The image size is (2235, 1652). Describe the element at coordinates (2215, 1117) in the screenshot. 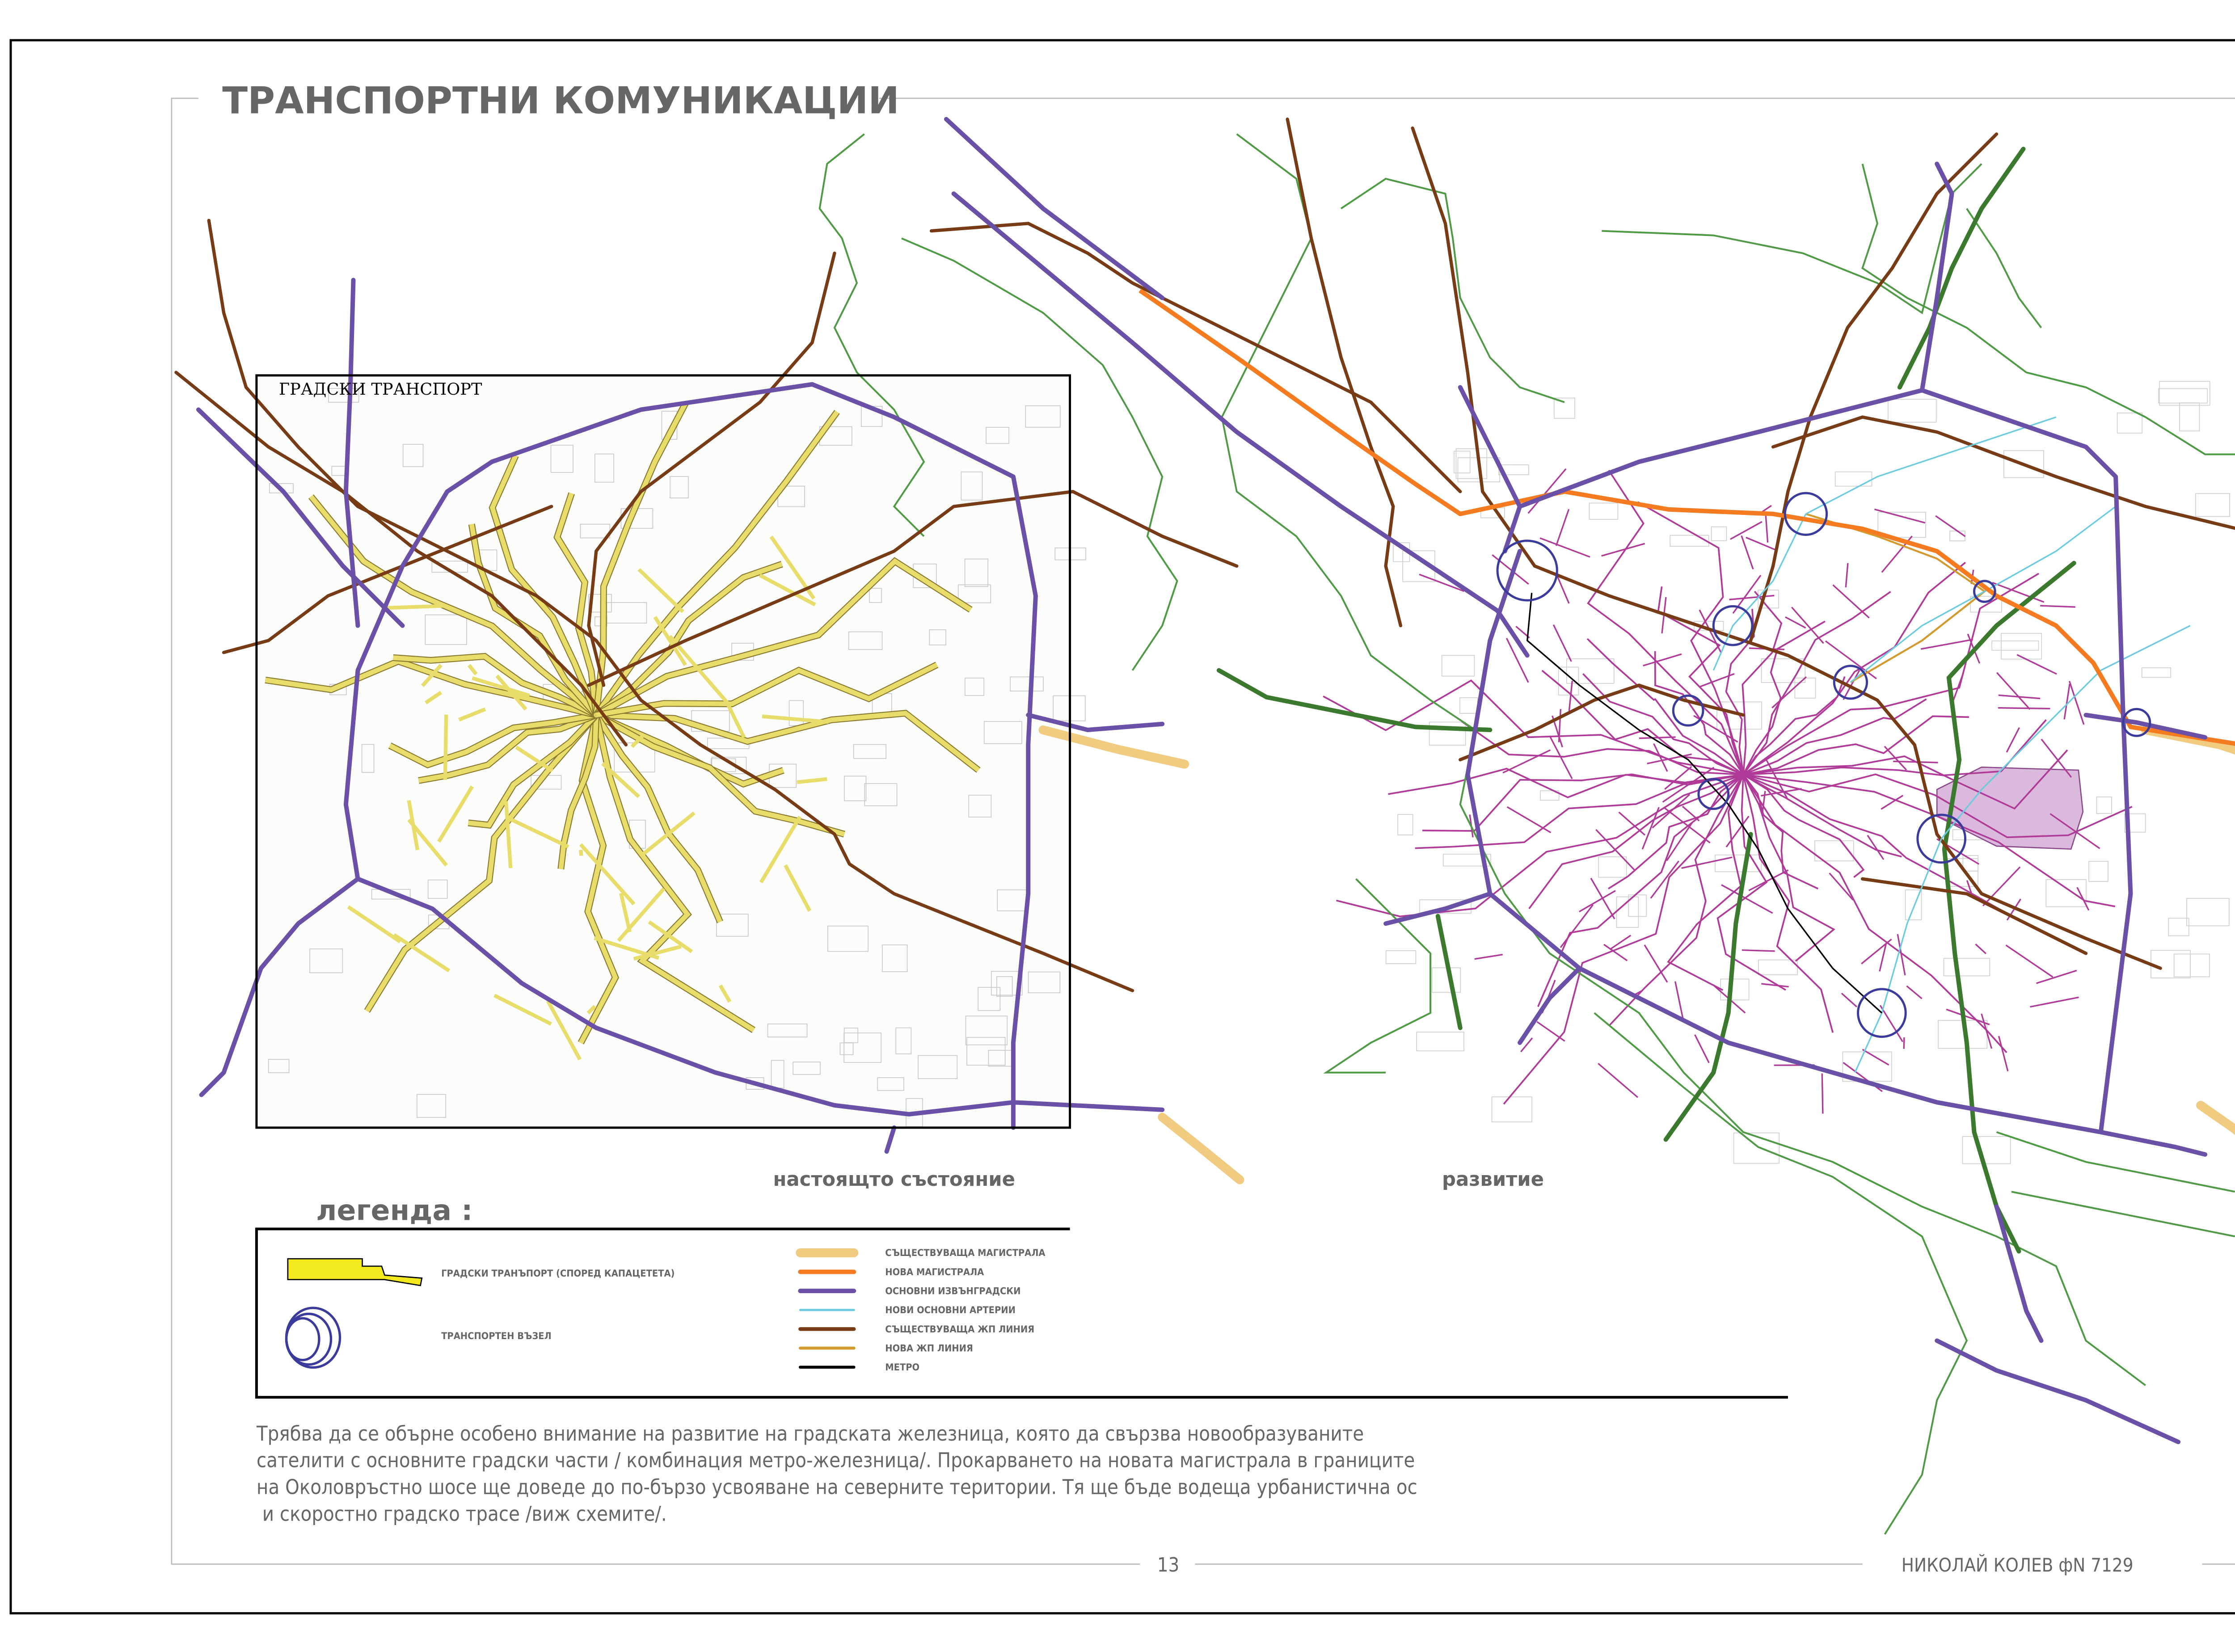

I see `existing-highway` at that location.